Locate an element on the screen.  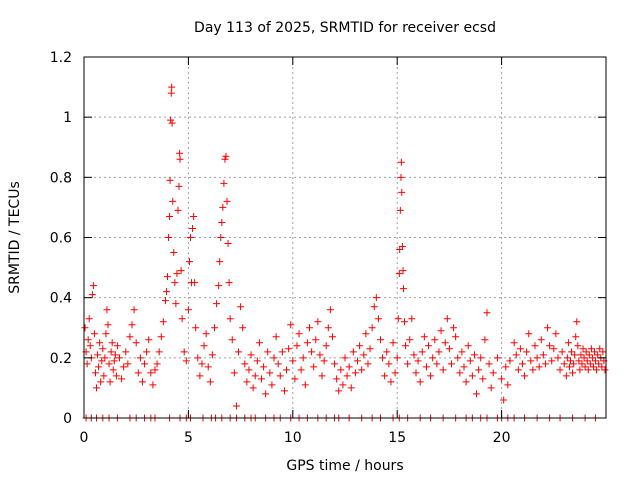
y-axis-label: SRMTID / TECUs is located at coordinates (15, 237).